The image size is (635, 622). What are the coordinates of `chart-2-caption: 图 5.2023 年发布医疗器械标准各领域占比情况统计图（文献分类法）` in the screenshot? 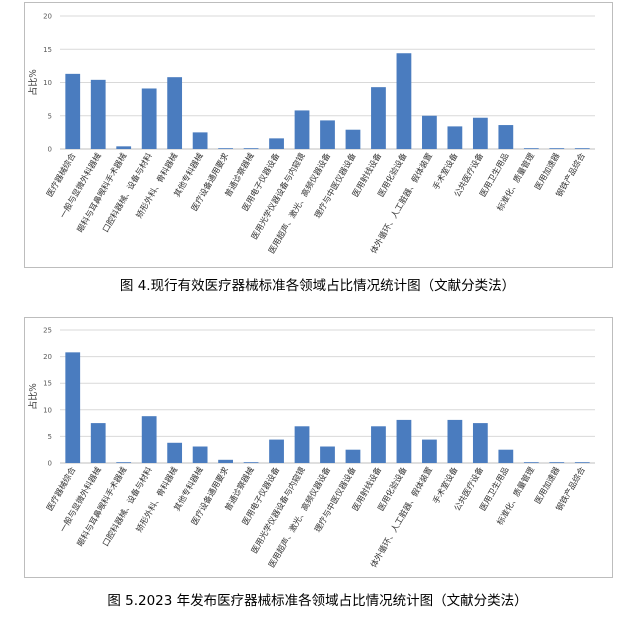 It's located at (317, 601).